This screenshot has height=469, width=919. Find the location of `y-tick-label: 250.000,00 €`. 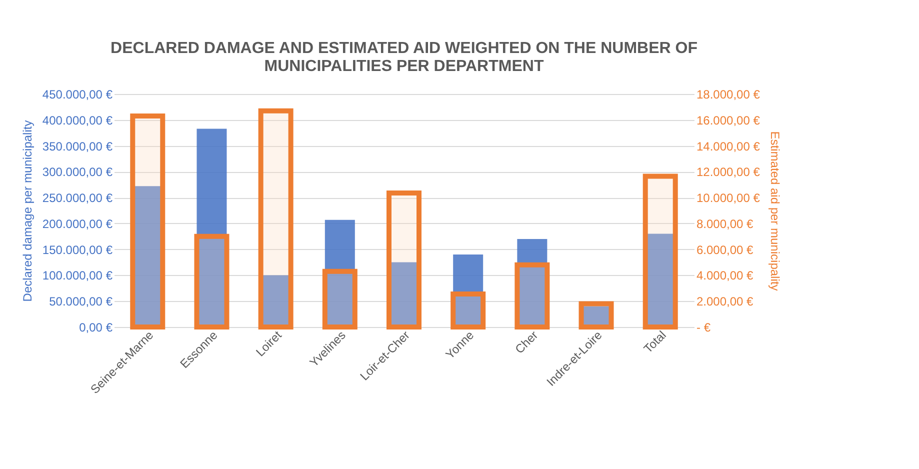

y-tick-label: 250.000,00 € is located at coordinates (77, 198).